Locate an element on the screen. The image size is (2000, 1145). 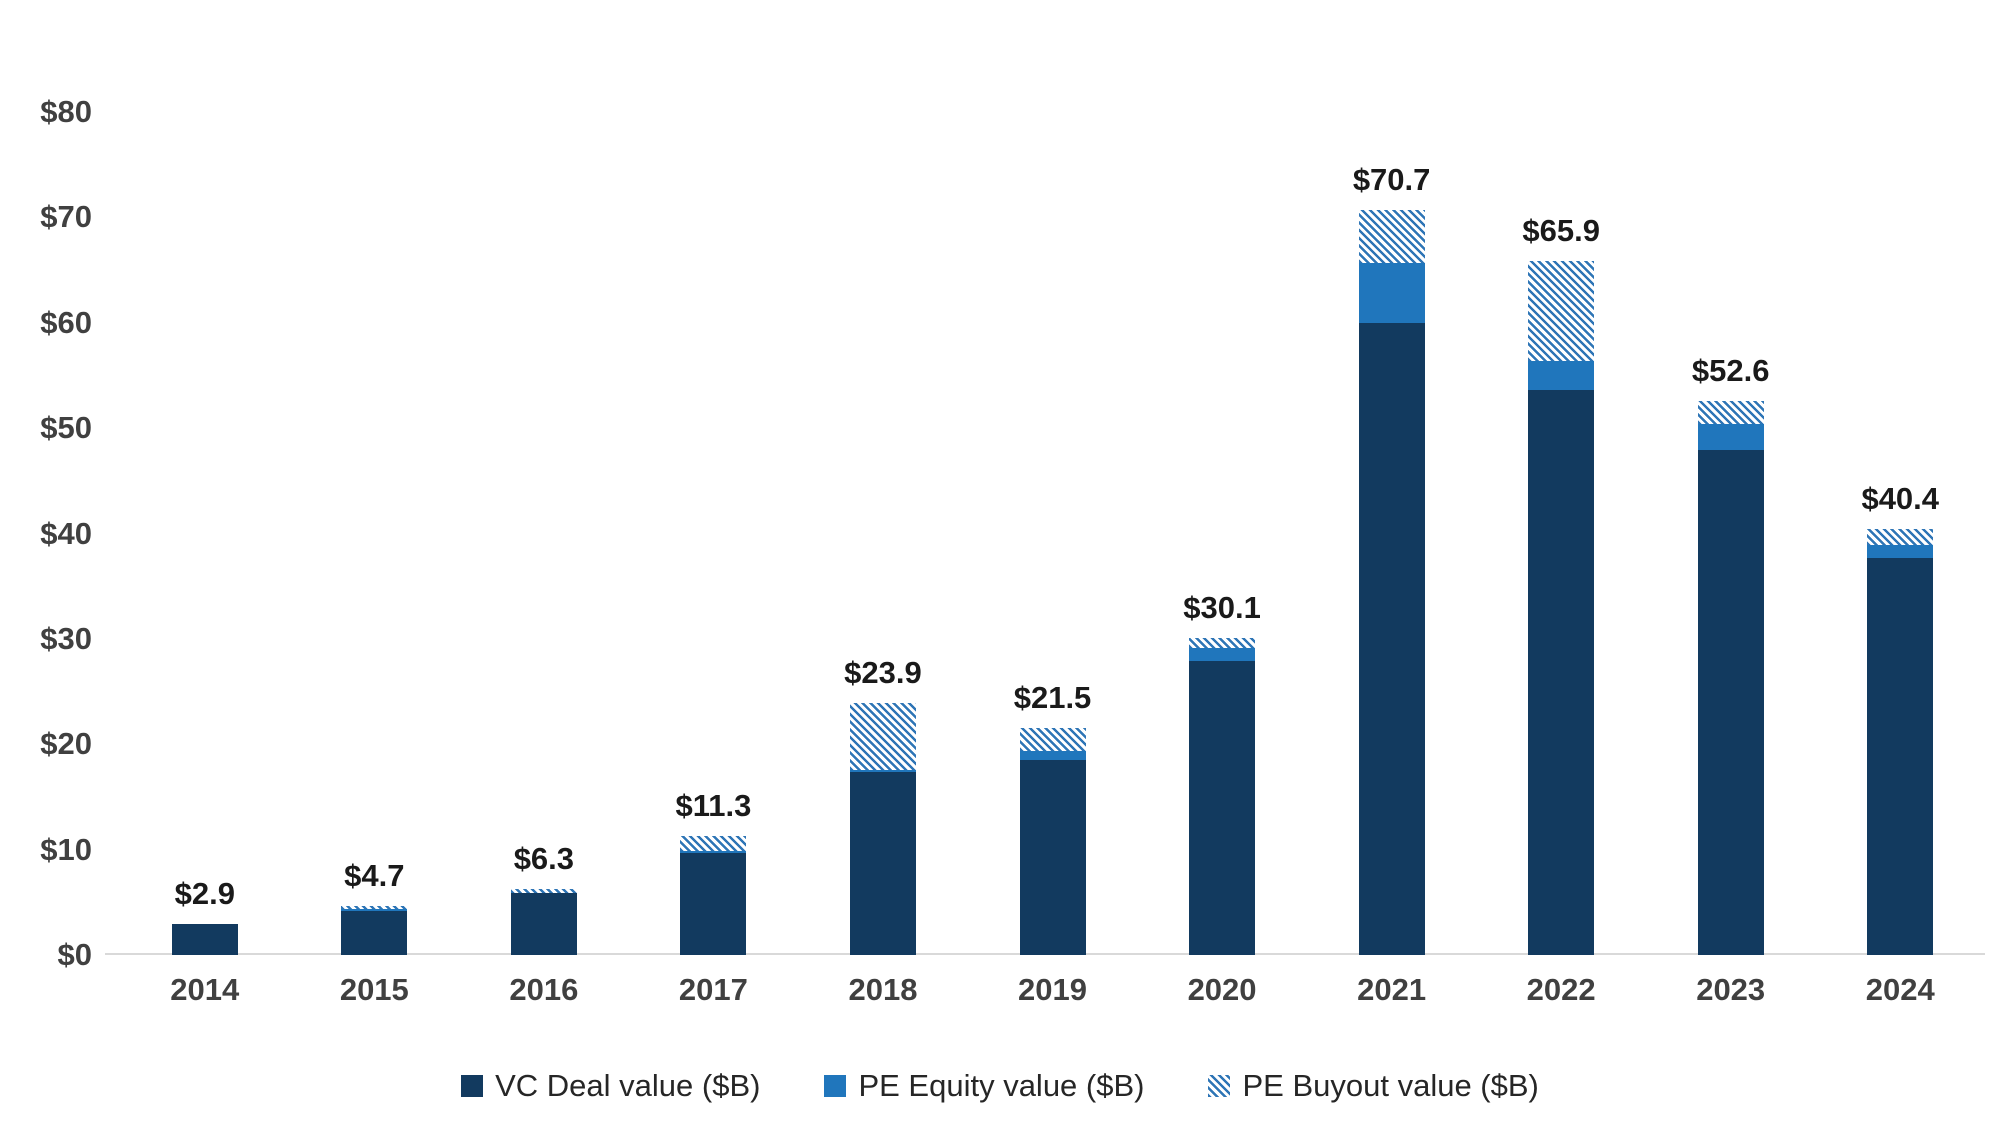
legend-label: PE Buyout value ($B) is located at coordinates (1390, 1085).